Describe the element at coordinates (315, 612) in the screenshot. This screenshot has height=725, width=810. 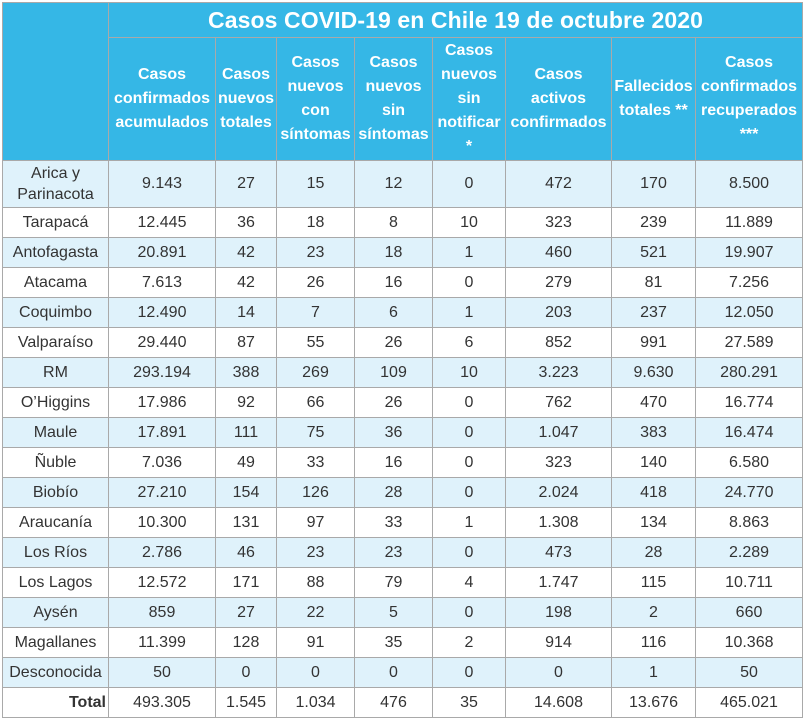
I see `table-cell: 22` at that location.